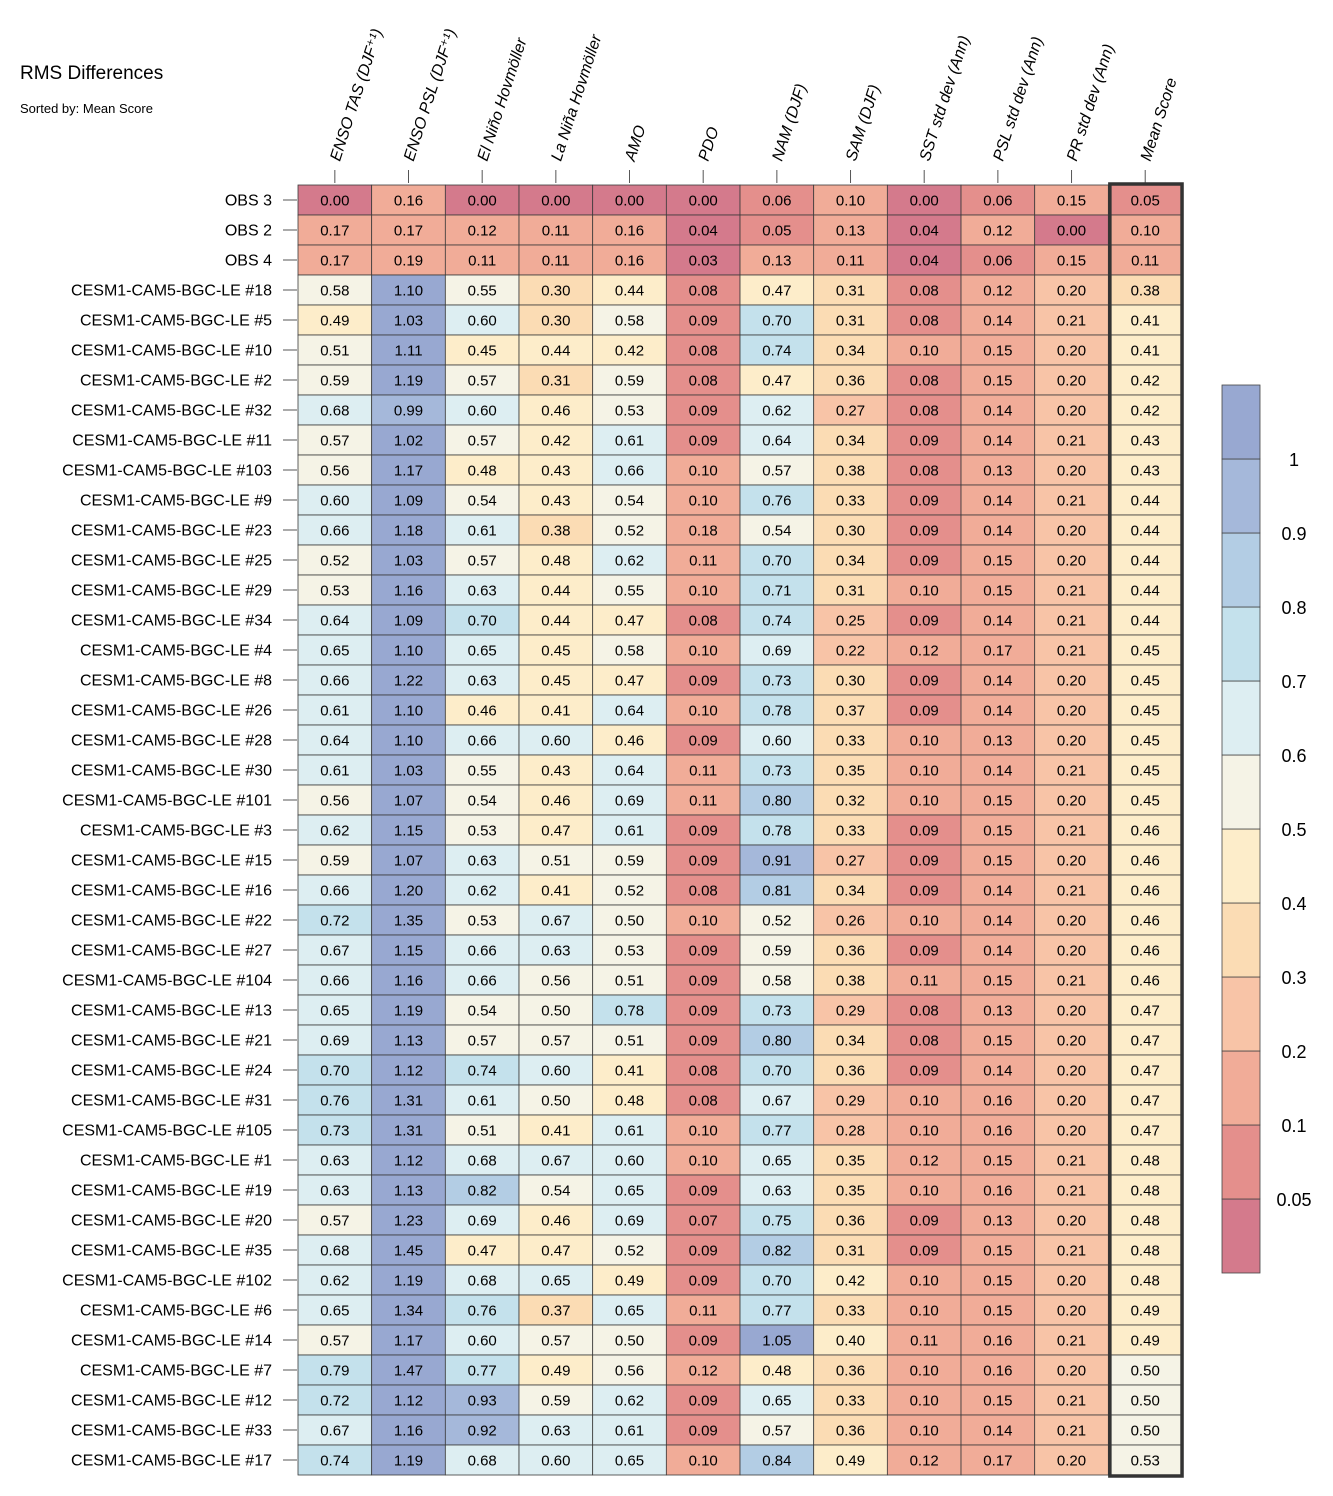 This screenshot has width=1333, height=1496. Describe the element at coordinates (408, 471) in the screenshot. I see `cell-value: 1.17` at that location.